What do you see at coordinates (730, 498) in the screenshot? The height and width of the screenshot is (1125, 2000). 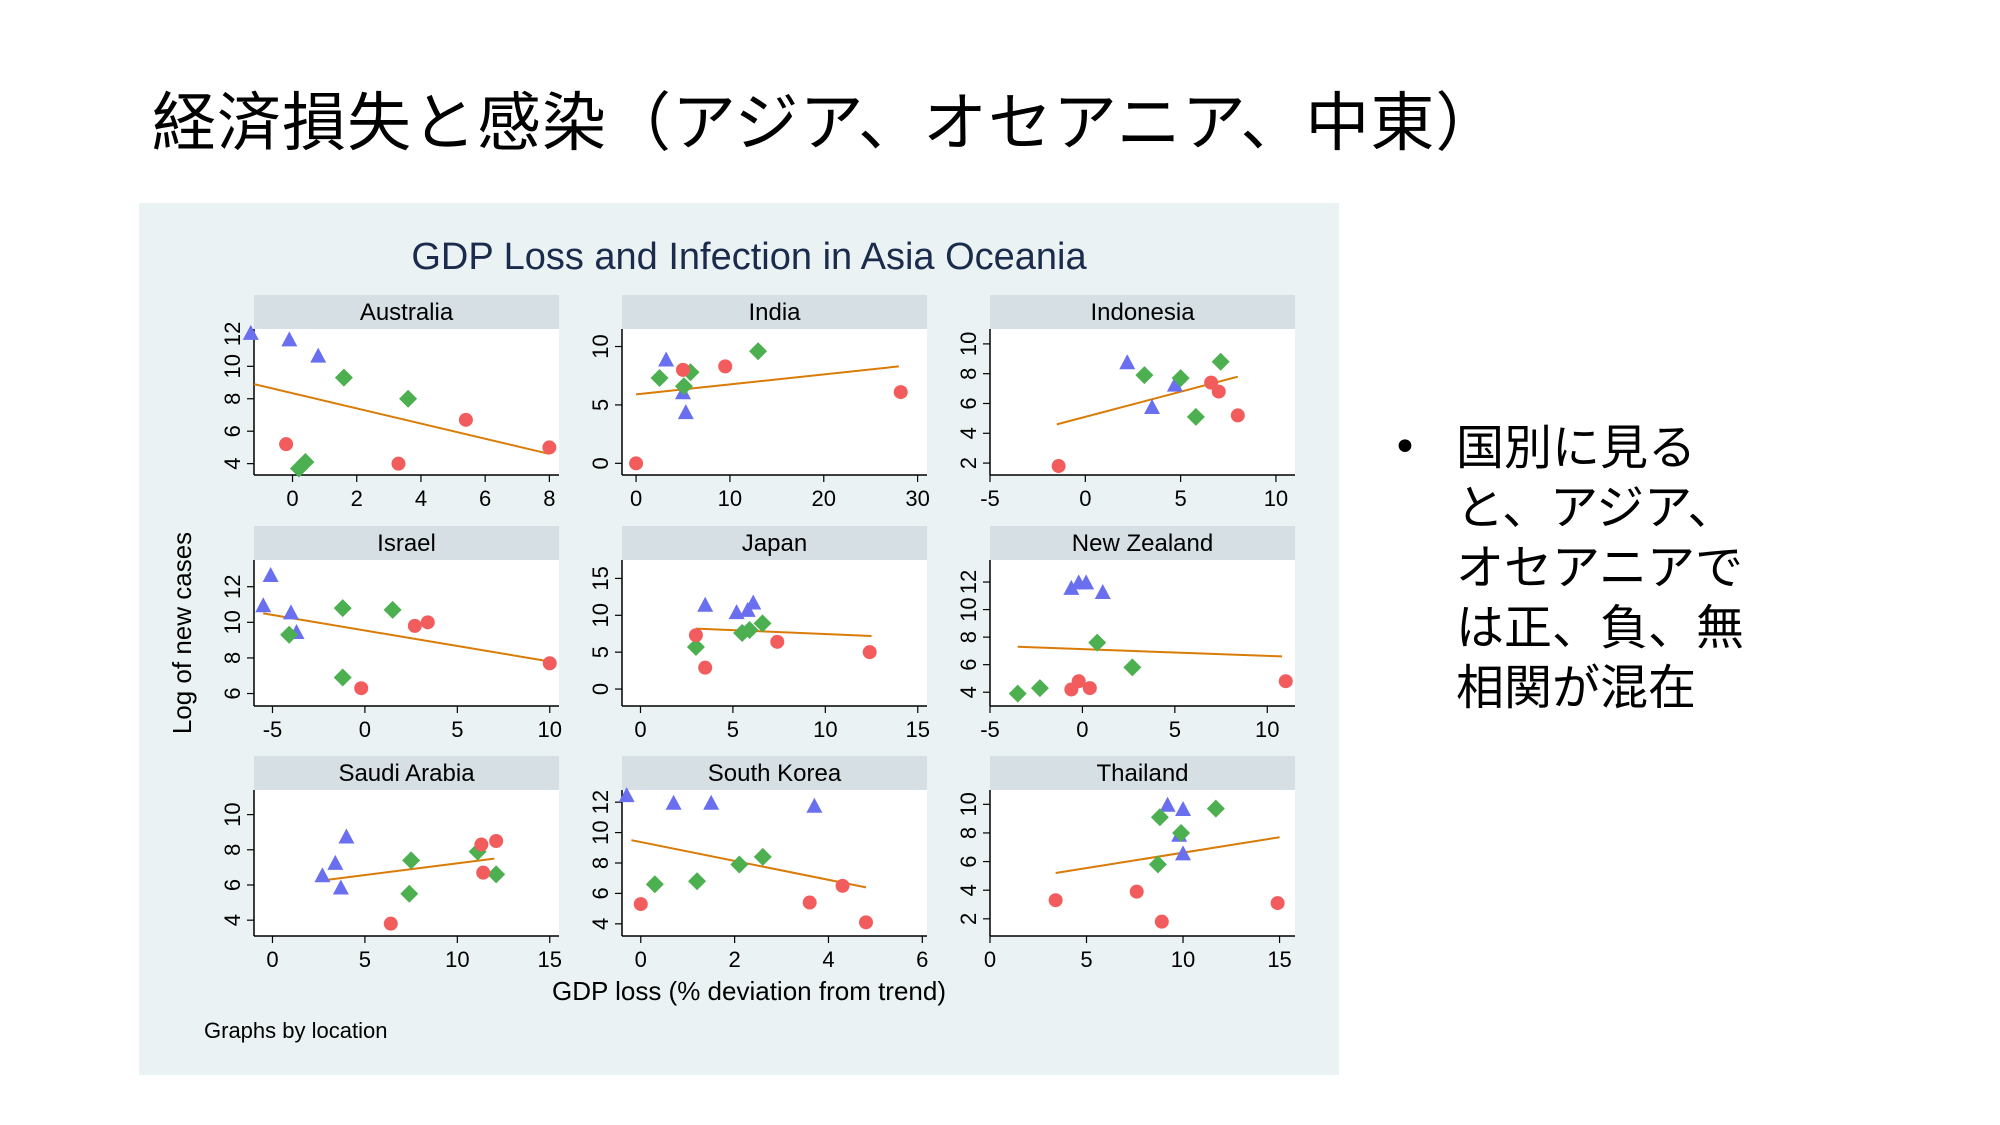 I see `x-tick-label: 10` at bounding box center [730, 498].